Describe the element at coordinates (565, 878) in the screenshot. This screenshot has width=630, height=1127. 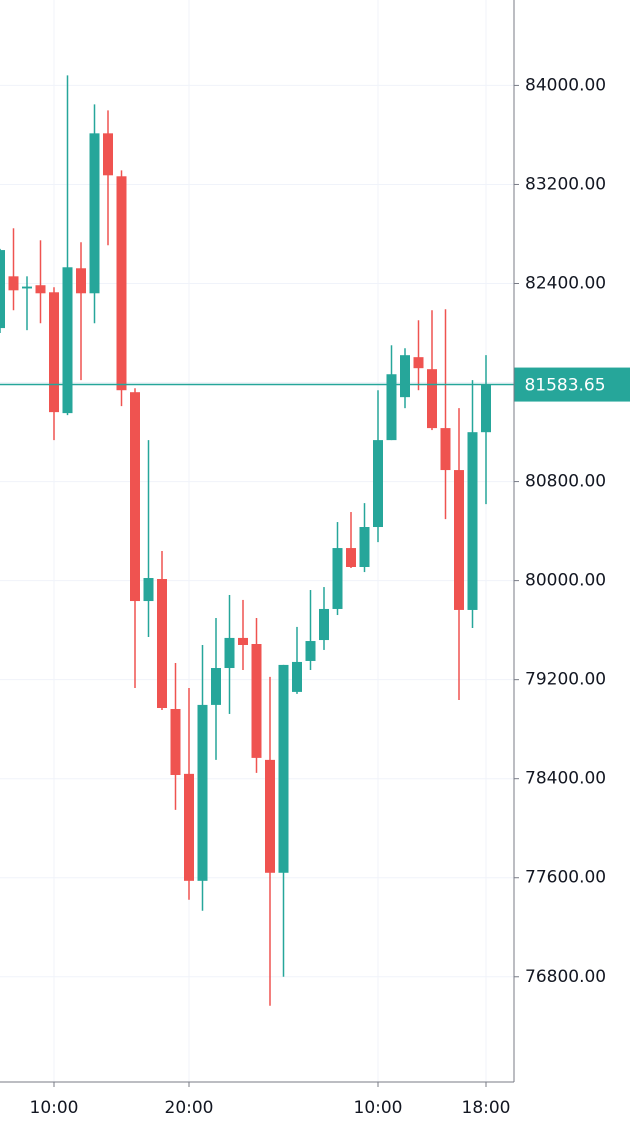
I see `y-tick-label: 77600.00` at that location.